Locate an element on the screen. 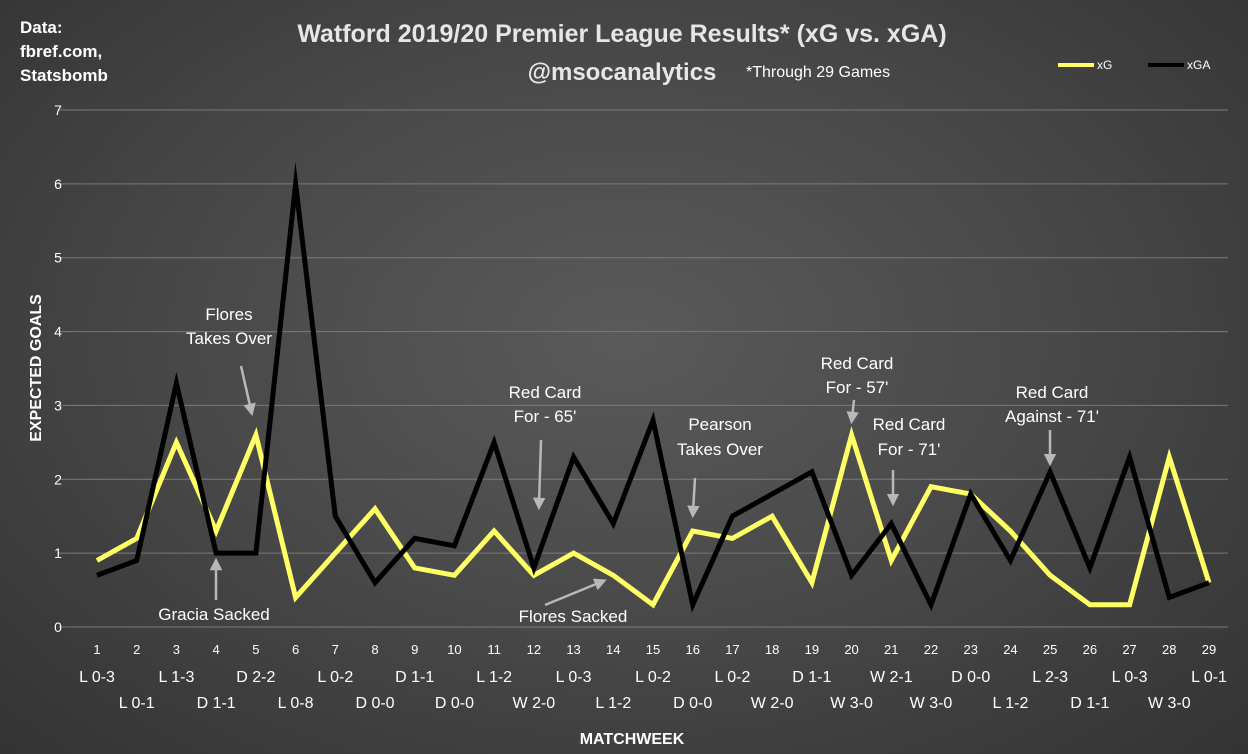 This screenshot has width=1248, height=754. x-tick-label: 26 is located at coordinates (1090, 649).